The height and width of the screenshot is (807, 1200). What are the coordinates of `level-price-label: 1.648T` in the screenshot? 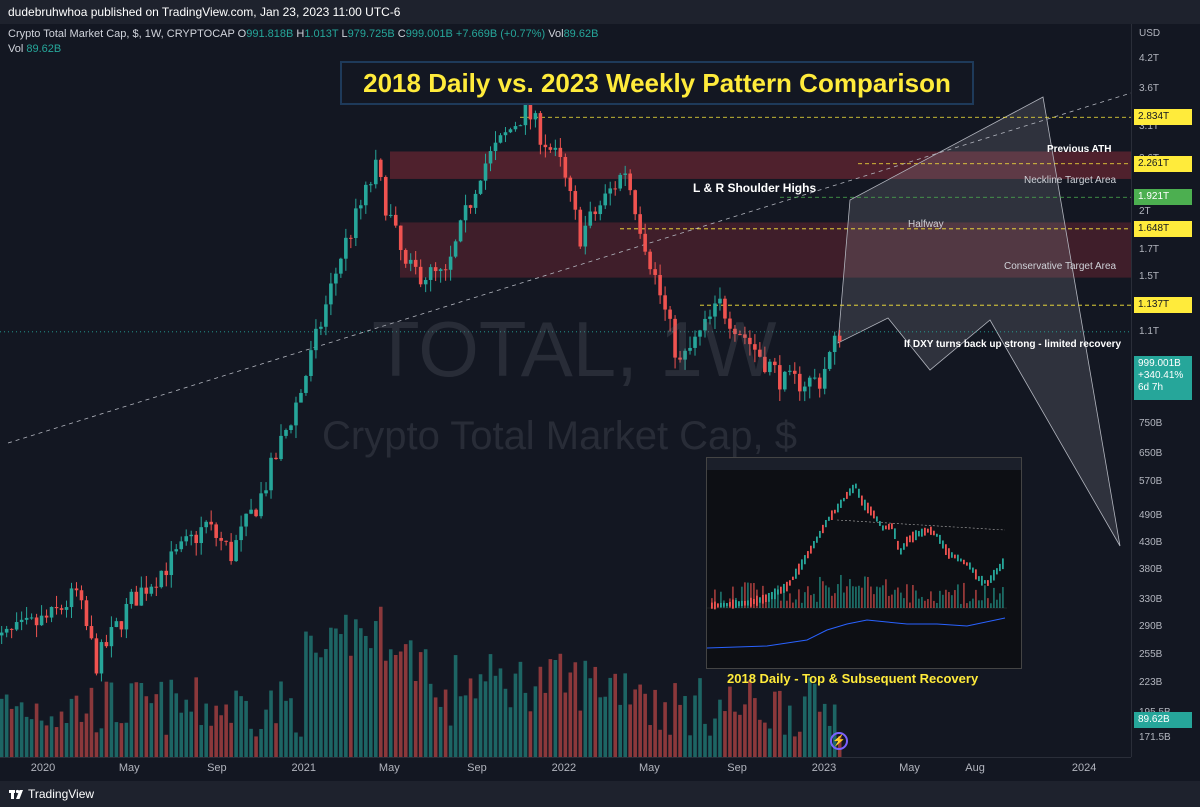 It's located at (1163, 228).